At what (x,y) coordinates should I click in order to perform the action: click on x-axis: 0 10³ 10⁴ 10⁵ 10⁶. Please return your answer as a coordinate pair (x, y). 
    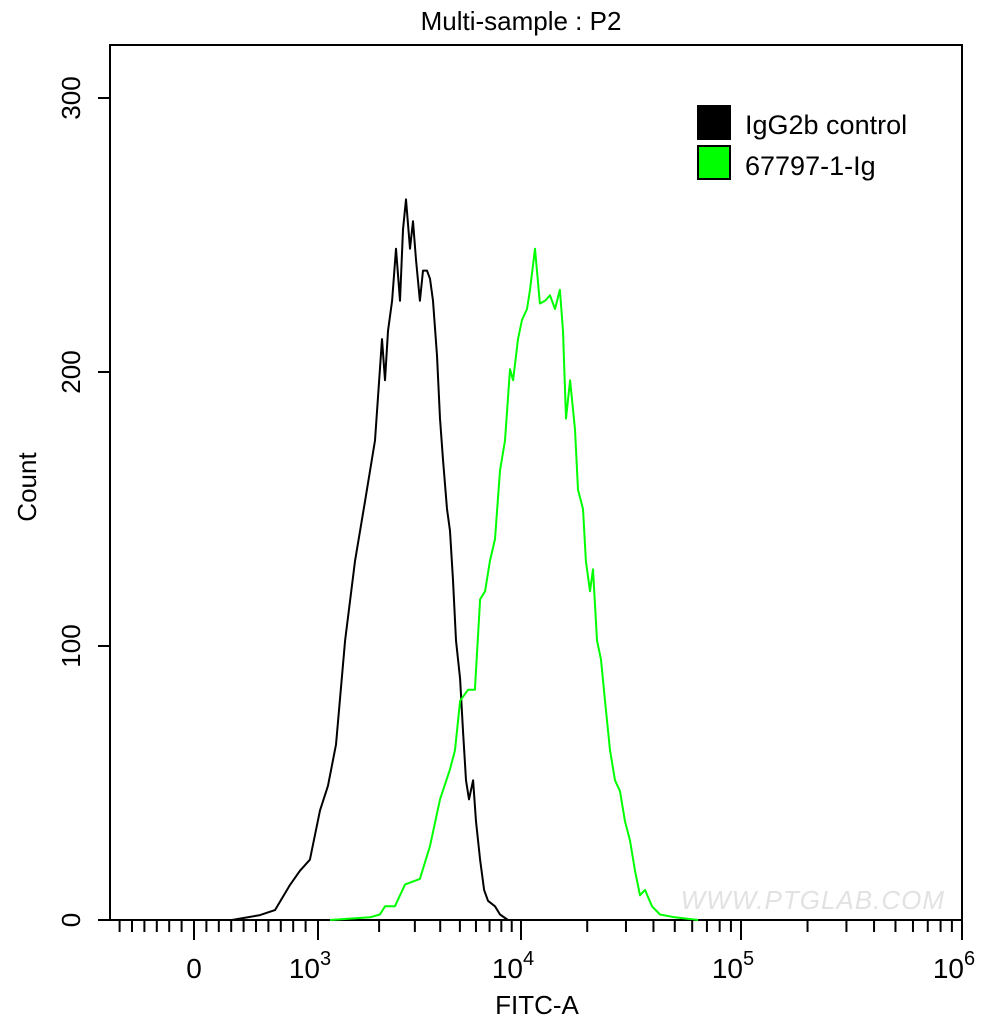
    Looking at the image, I should click on (546, 952).